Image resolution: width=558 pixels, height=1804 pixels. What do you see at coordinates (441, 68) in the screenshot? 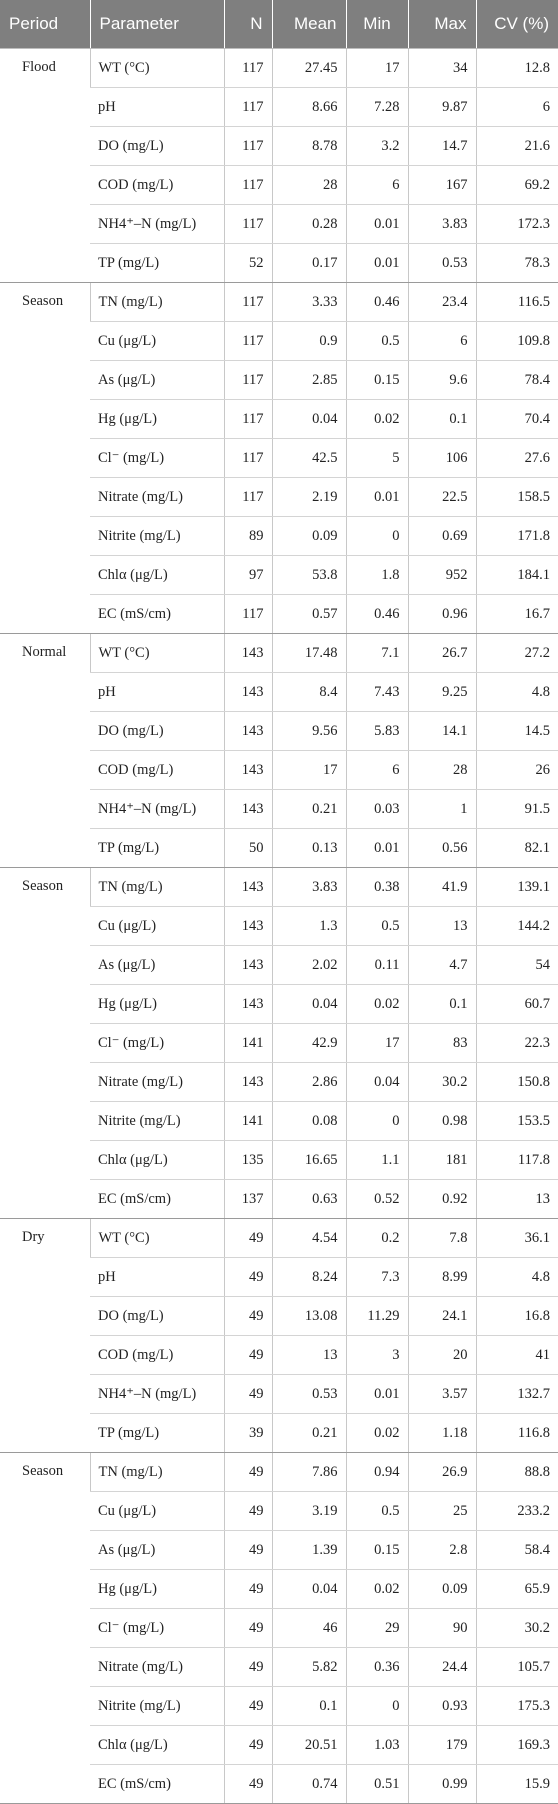
I see `max-cell: 34` at bounding box center [441, 68].